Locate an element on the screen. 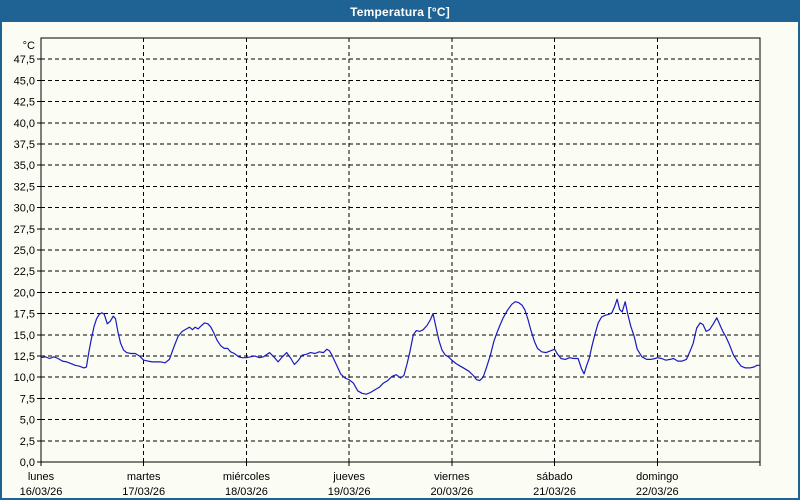 The image size is (800, 500). day-date-label: 22/03/26 is located at coordinates (657, 492).